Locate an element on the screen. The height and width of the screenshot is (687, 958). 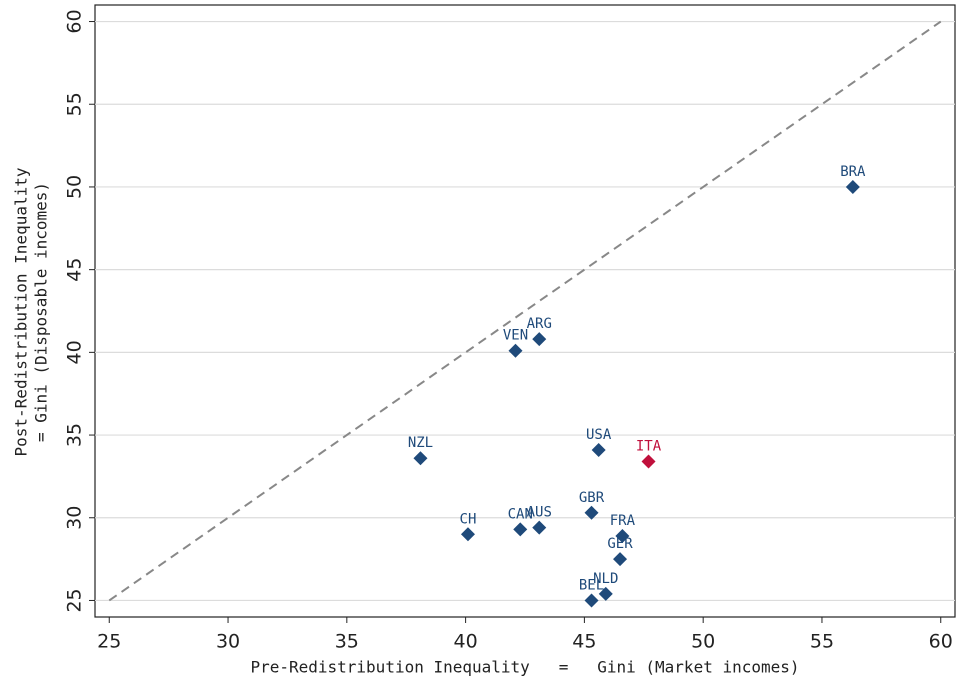
x-tick-label: 50 is located at coordinates (703, 642).